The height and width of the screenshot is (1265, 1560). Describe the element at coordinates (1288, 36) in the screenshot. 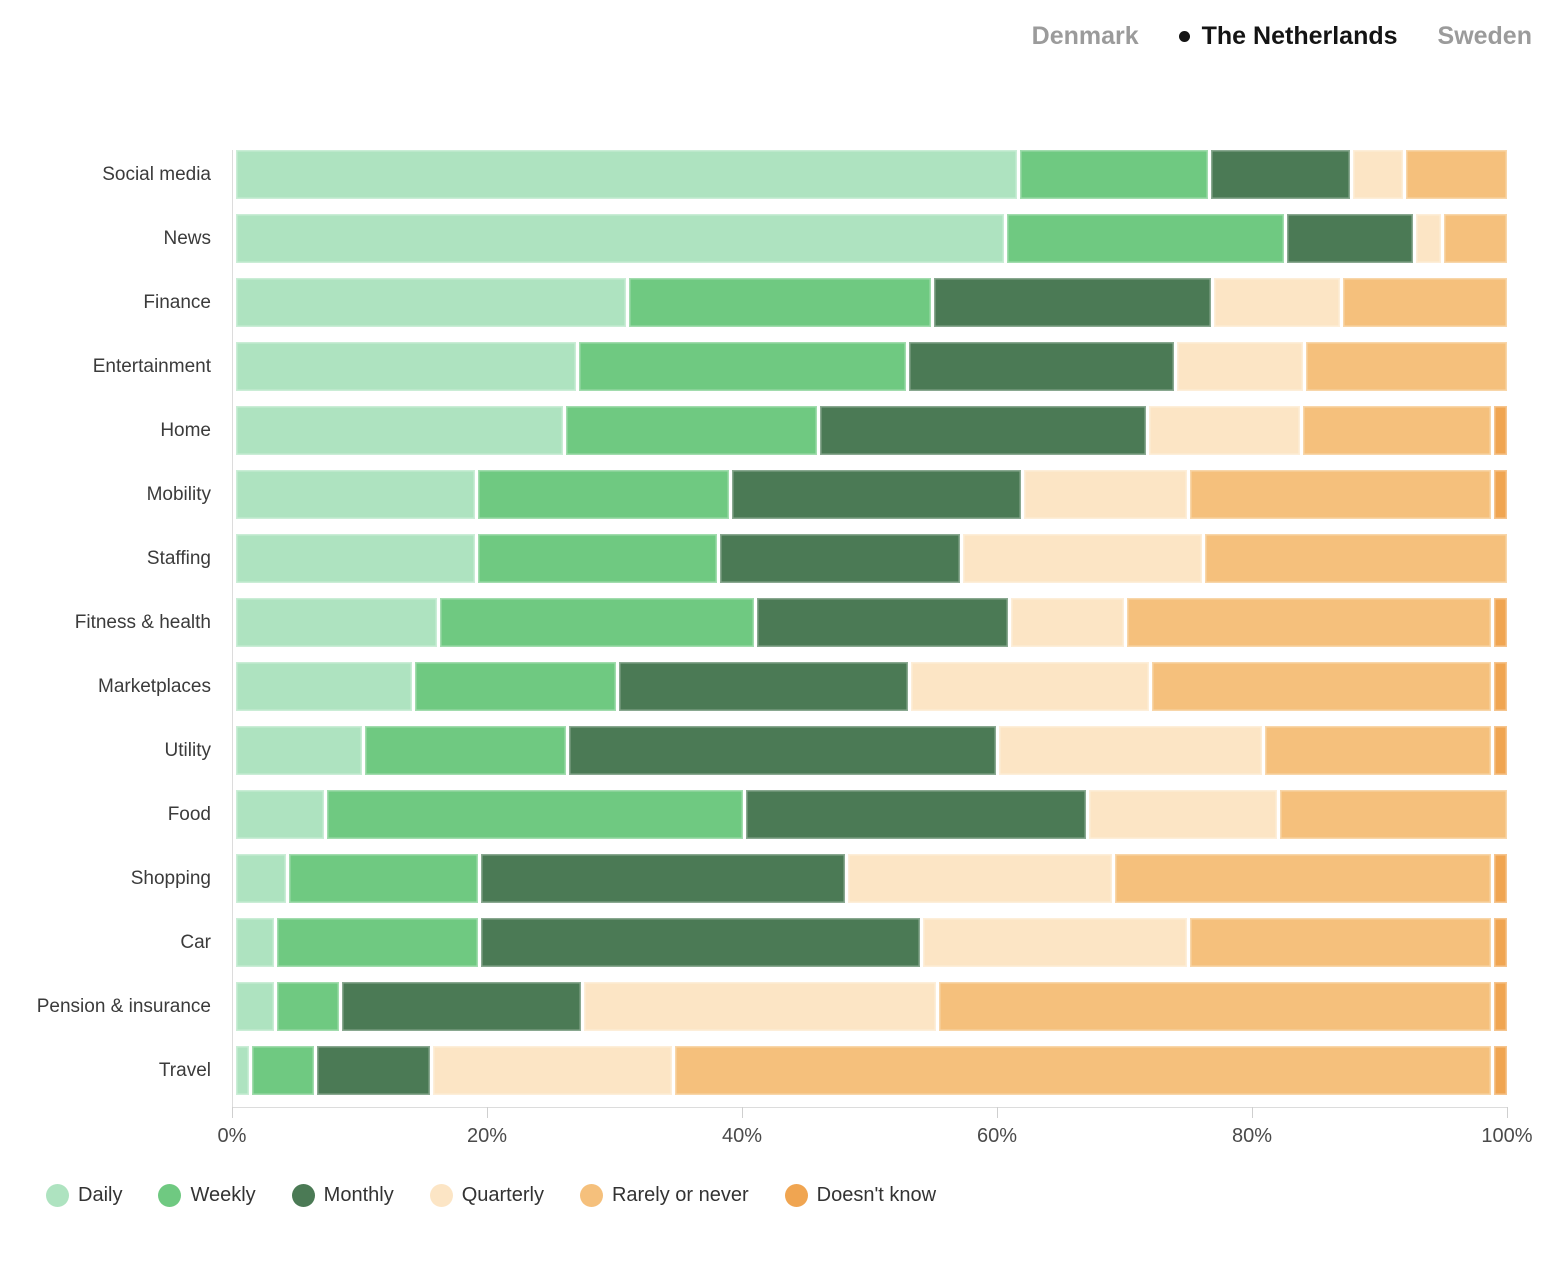

I see `tab-the-netherlands: The Netherlands` at that location.